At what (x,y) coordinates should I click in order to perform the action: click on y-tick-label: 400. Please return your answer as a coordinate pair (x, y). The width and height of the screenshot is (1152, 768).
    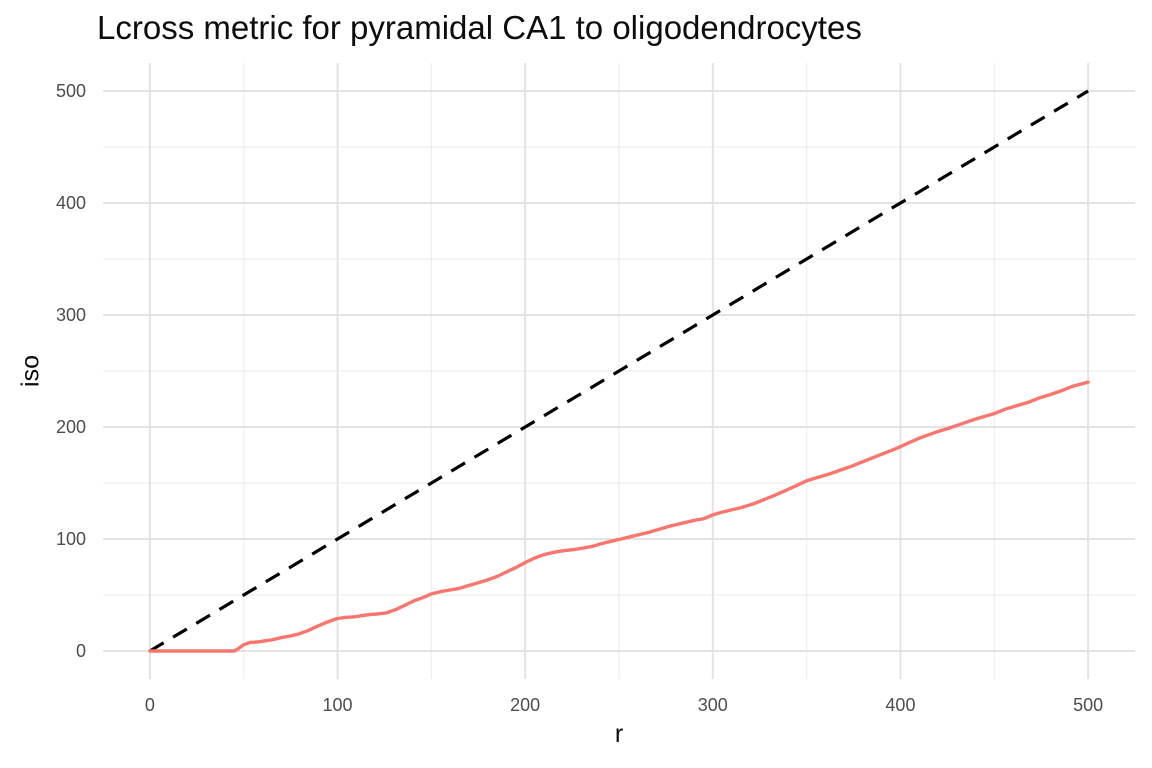
    Looking at the image, I should click on (71, 203).